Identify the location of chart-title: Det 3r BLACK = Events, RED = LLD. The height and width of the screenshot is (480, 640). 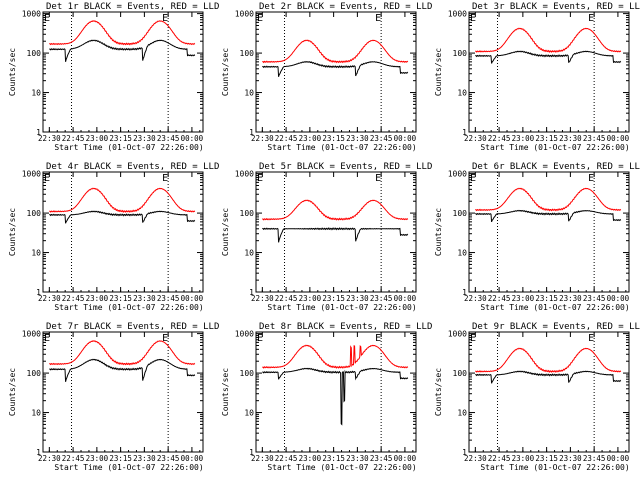
(556, 7).